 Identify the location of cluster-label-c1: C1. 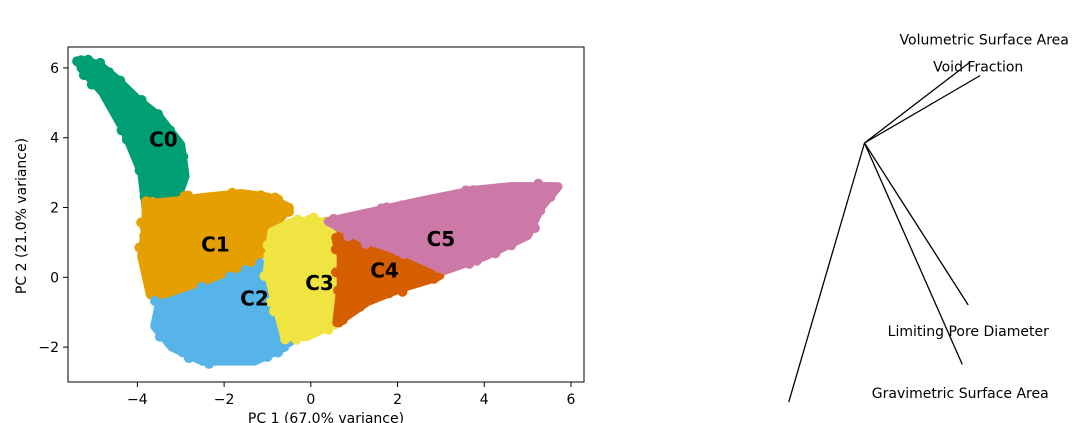
(215, 244).